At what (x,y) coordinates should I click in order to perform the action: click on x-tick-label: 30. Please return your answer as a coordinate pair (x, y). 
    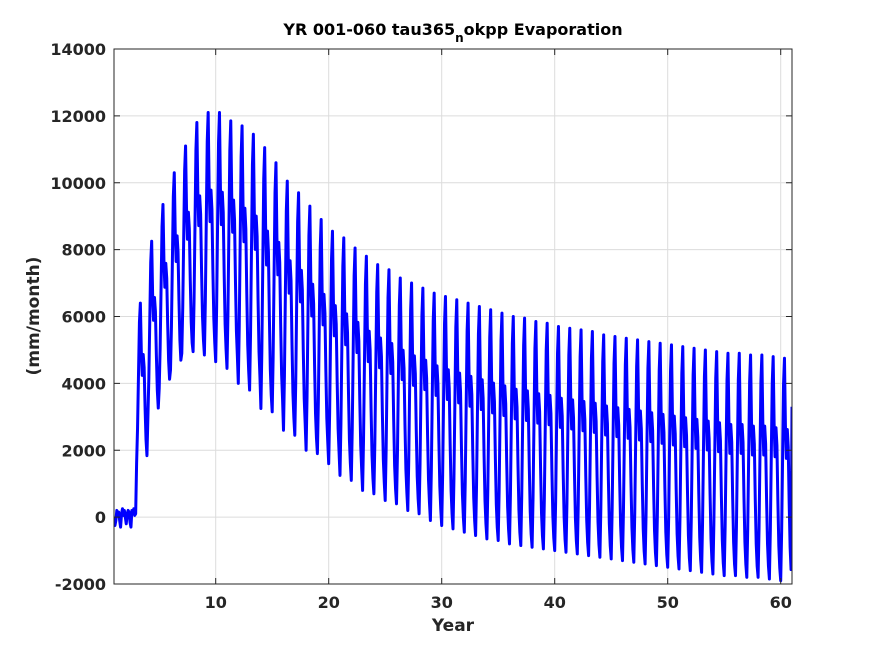
    Looking at the image, I should click on (442, 602).